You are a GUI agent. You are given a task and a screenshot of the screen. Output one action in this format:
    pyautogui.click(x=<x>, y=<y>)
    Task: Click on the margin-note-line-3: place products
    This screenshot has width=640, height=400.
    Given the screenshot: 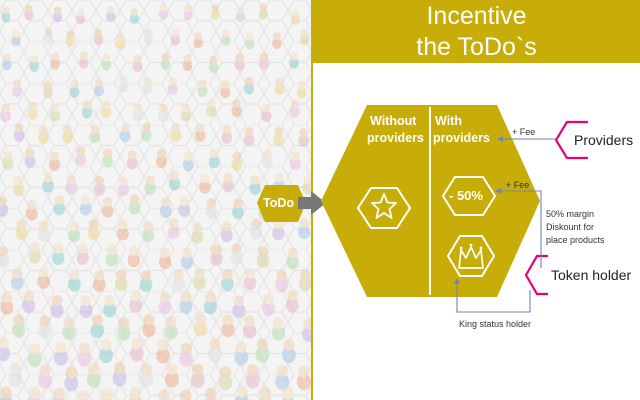 What is the action you would take?
    pyautogui.click(x=575, y=240)
    